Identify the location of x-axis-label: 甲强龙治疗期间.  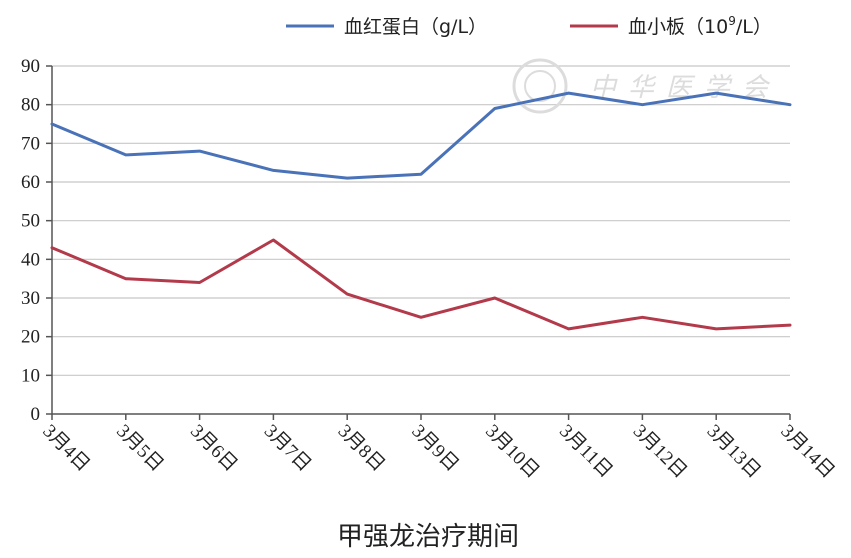
(428, 537).